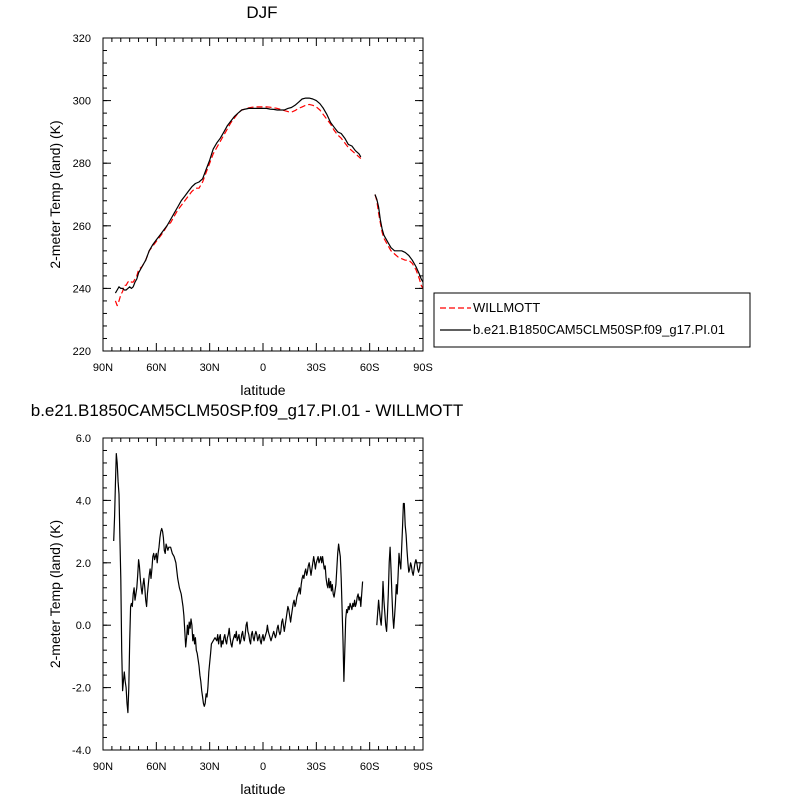  Describe the element at coordinates (55, 594) in the screenshot. I see `y-axis-label-2: 2-meter Temp (land) (K)` at that location.